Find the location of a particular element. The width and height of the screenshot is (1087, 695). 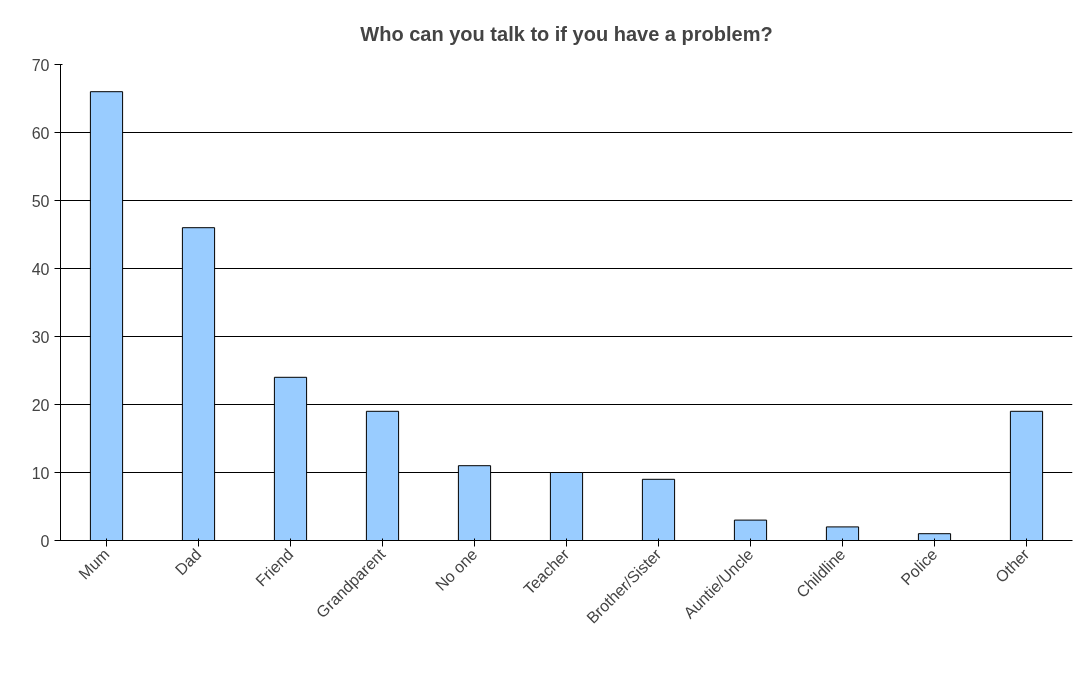

chart-title: Who can you talk to if you have a problem? is located at coordinates (566, 33).